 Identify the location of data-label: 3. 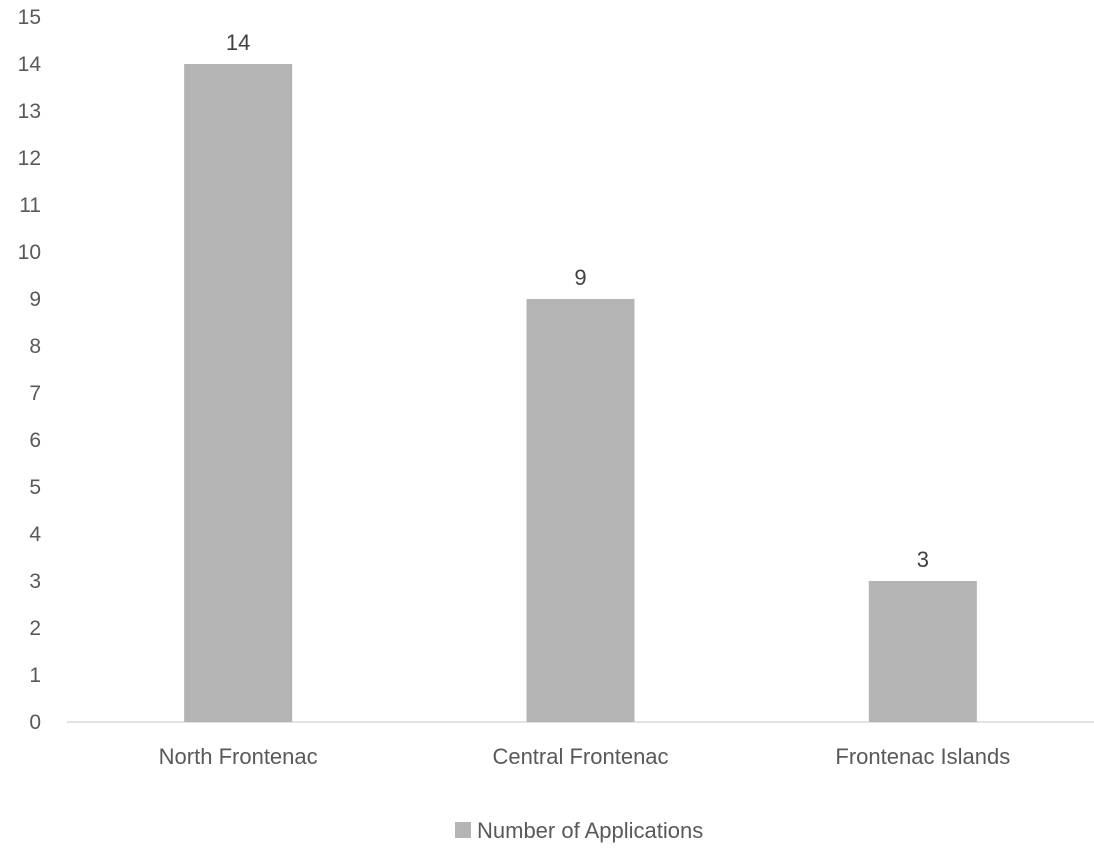
(923, 559).